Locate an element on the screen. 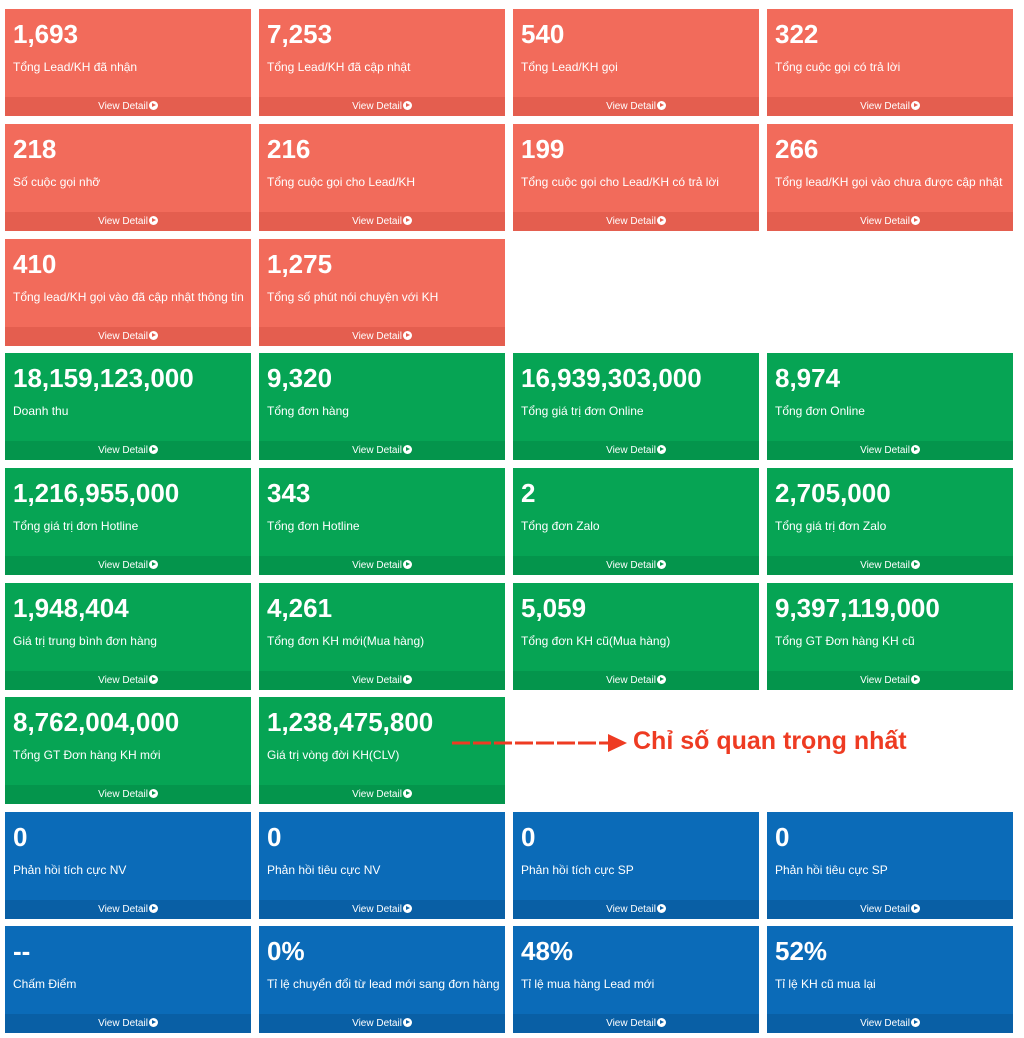 The image size is (1024, 1038). stat-value: 8,974 is located at coordinates (808, 378).